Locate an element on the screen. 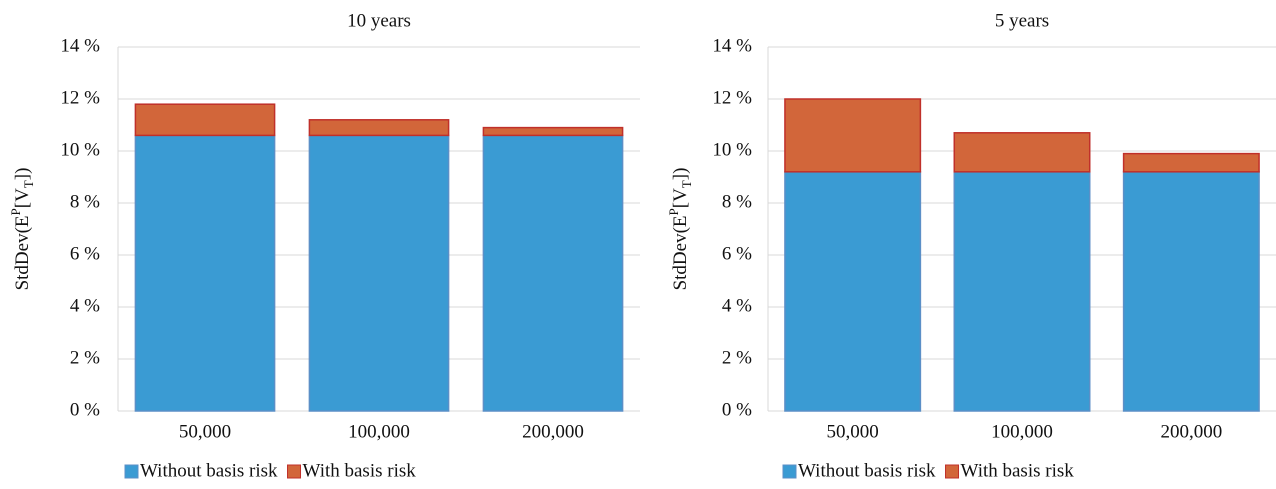  chart-title: 10 years is located at coordinates (379, 20).